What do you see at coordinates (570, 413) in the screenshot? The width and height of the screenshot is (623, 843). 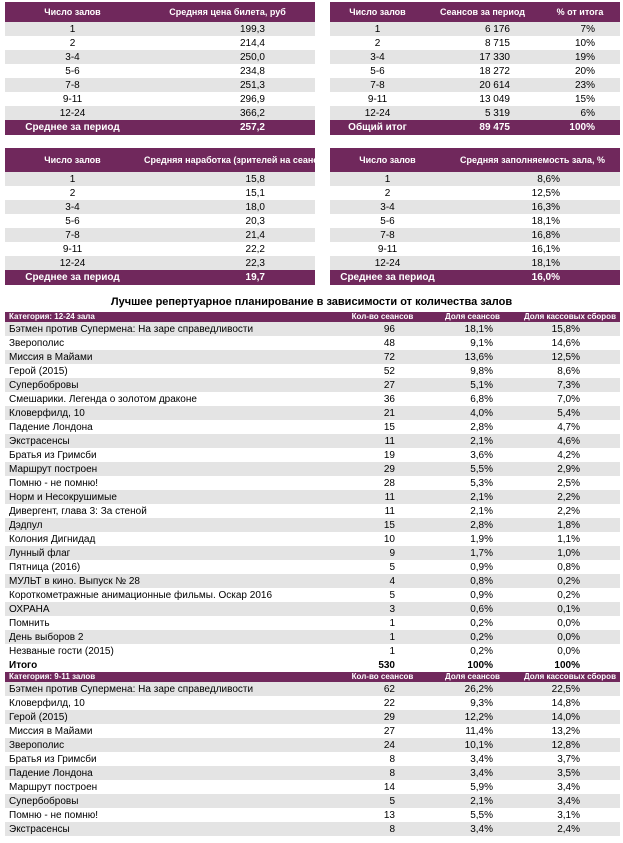 I see `cell: 5,4%` at bounding box center [570, 413].